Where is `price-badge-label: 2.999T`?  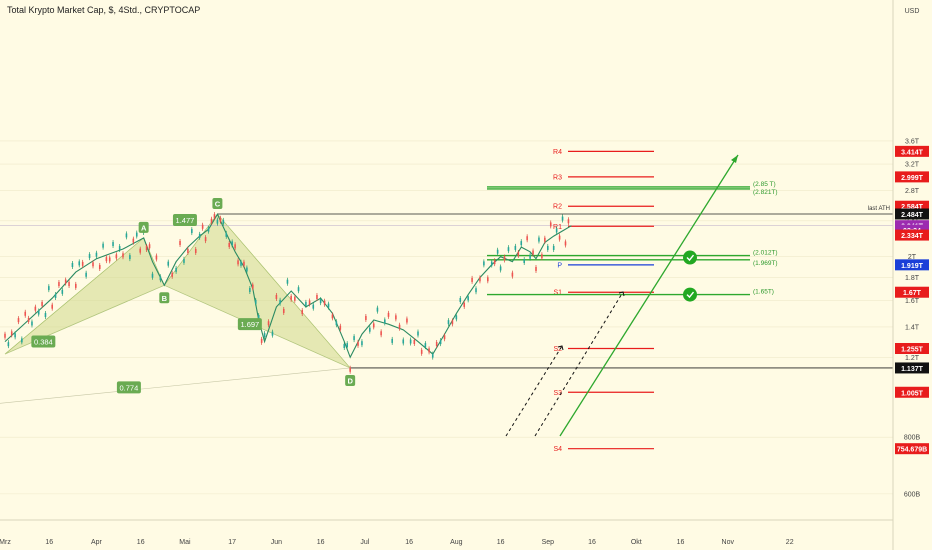
price-badge-label: 2.999T is located at coordinates (912, 178).